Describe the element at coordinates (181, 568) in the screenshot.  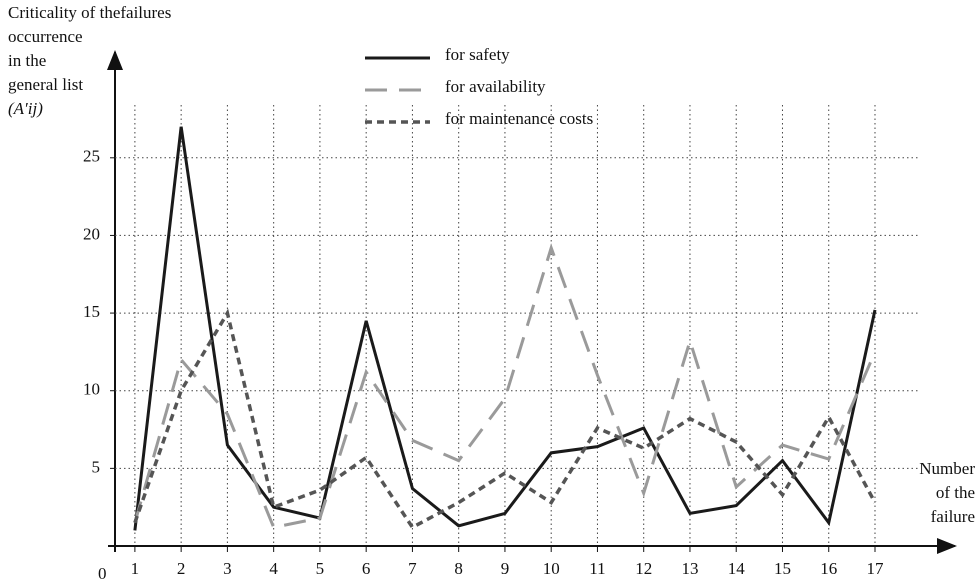
I see `x-tick-label: 2` at that location.